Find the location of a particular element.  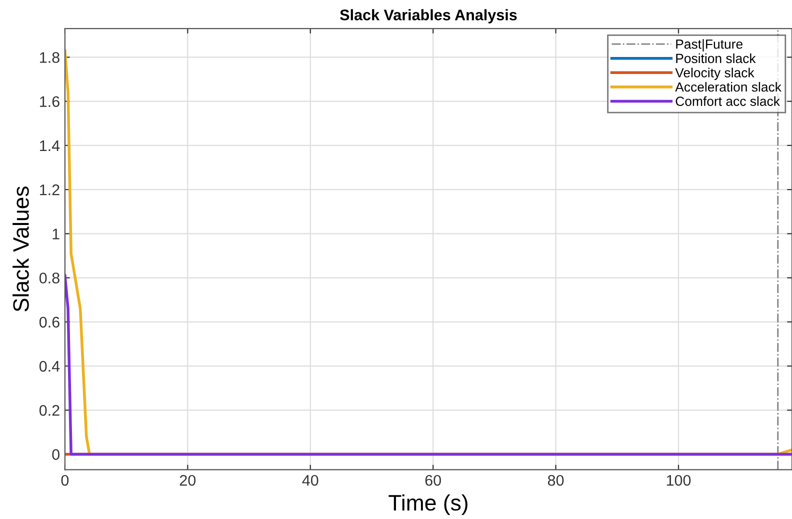

x-tick-label: 80 is located at coordinates (556, 480).